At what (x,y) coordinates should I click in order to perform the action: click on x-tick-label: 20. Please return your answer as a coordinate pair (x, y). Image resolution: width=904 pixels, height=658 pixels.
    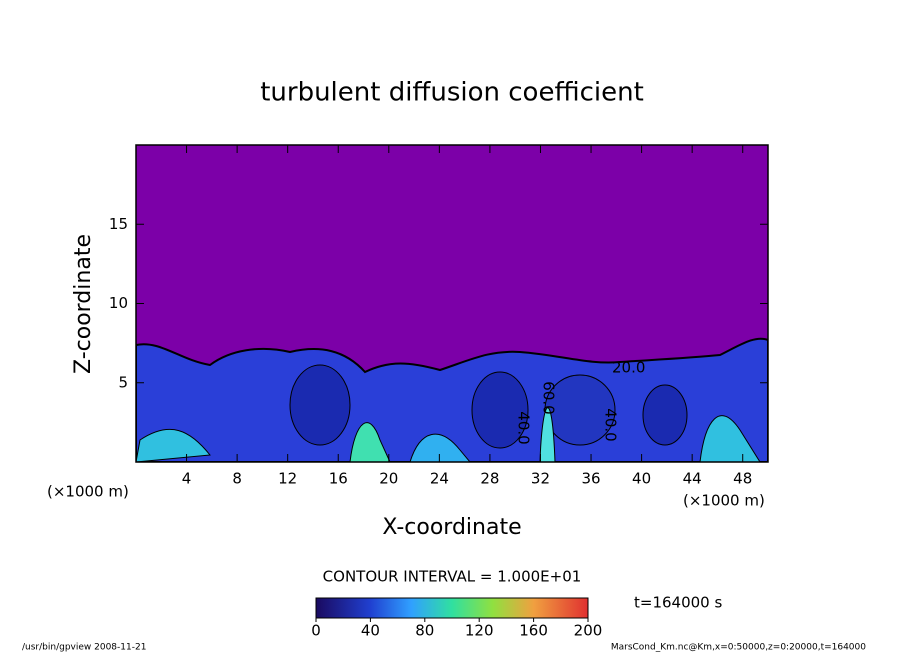
    Looking at the image, I should click on (388, 479).